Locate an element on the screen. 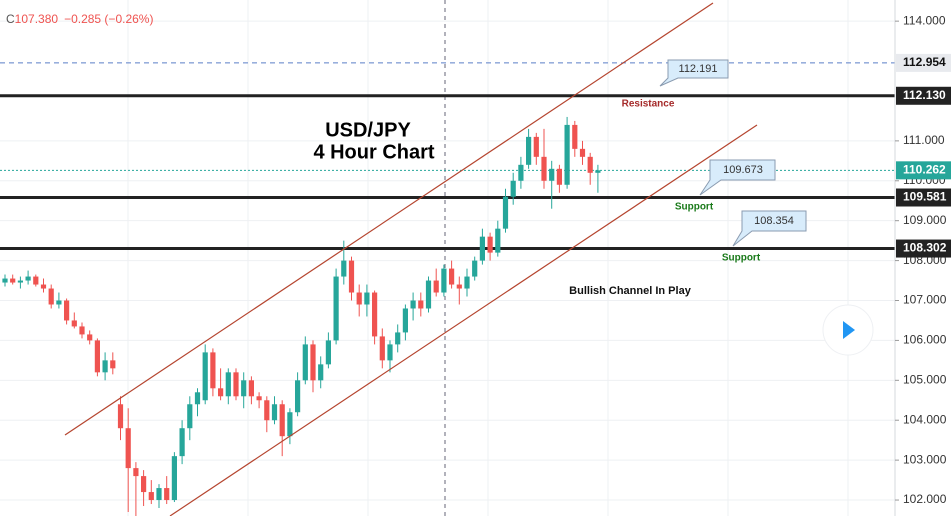 This screenshot has height=516, width=951. y-tick-label: 111.000 is located at coordinates (924, 140).